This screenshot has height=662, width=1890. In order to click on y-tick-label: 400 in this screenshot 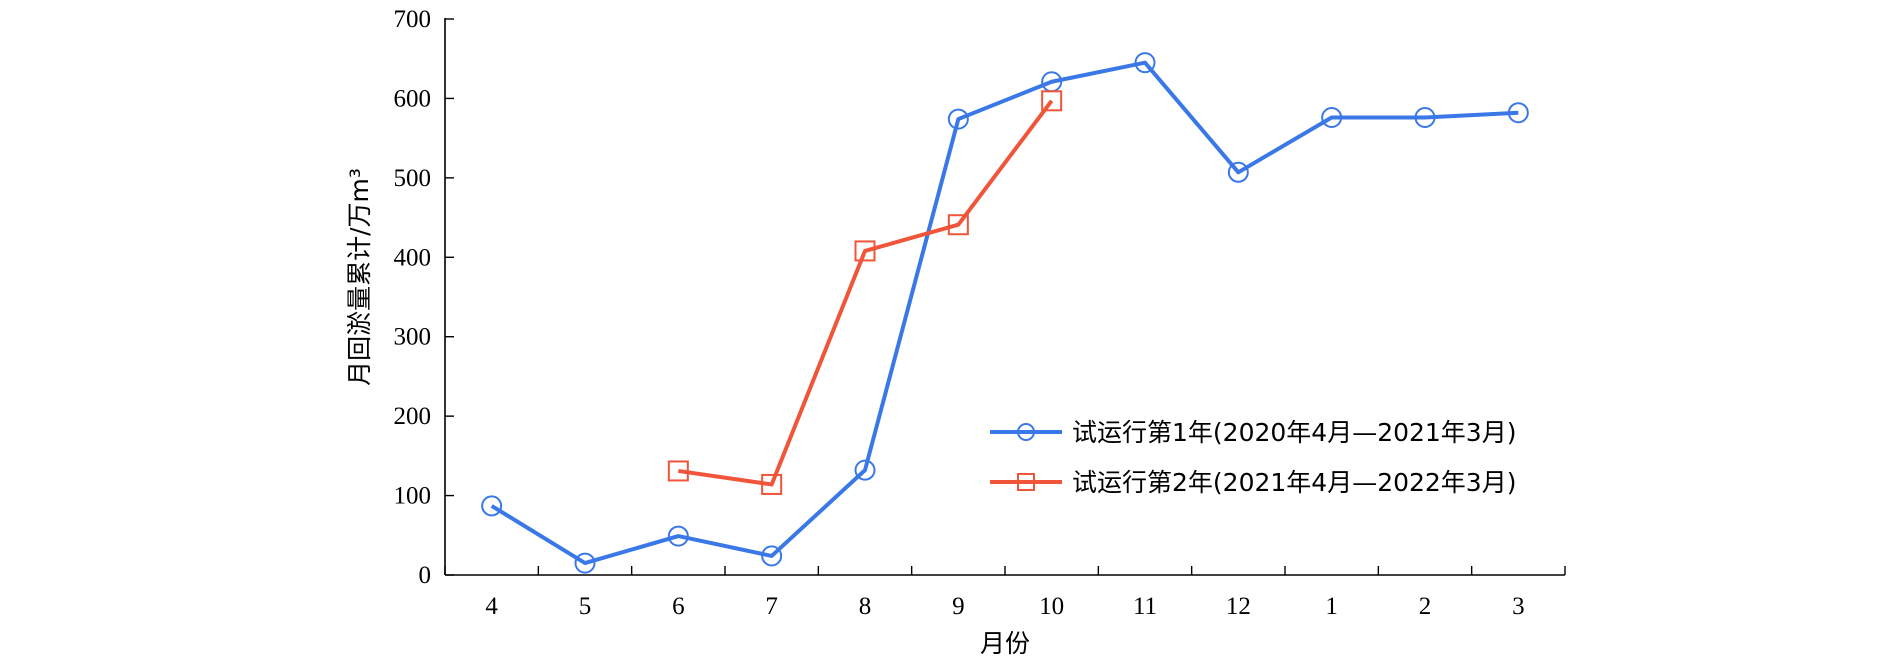, I will do `click(413, 257)`.